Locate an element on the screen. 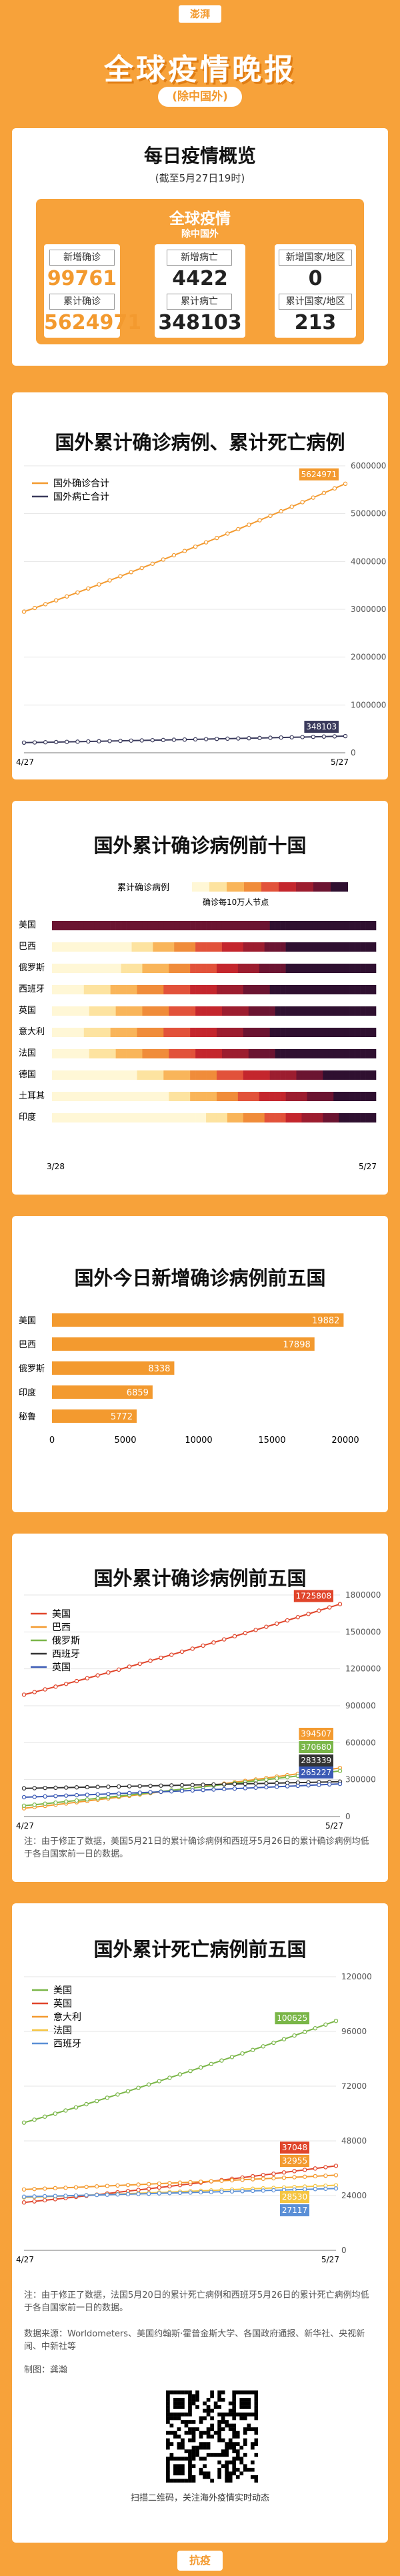 The height and width of the screenshot is (2576, 400). y-tick-label: 5000000 is located at coordinates (368, 514).